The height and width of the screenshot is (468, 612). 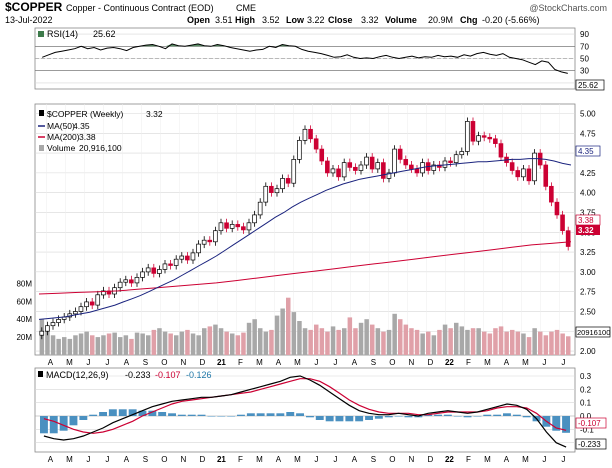 I want to click on rsi-series, so click(x=305, y=58).